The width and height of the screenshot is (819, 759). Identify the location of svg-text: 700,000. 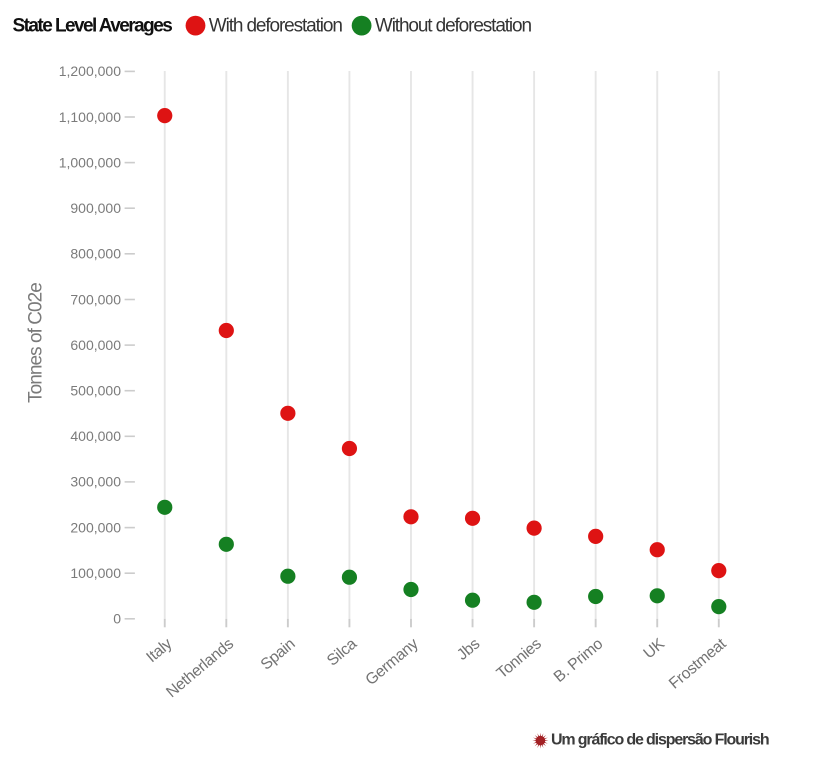
(95, 299).